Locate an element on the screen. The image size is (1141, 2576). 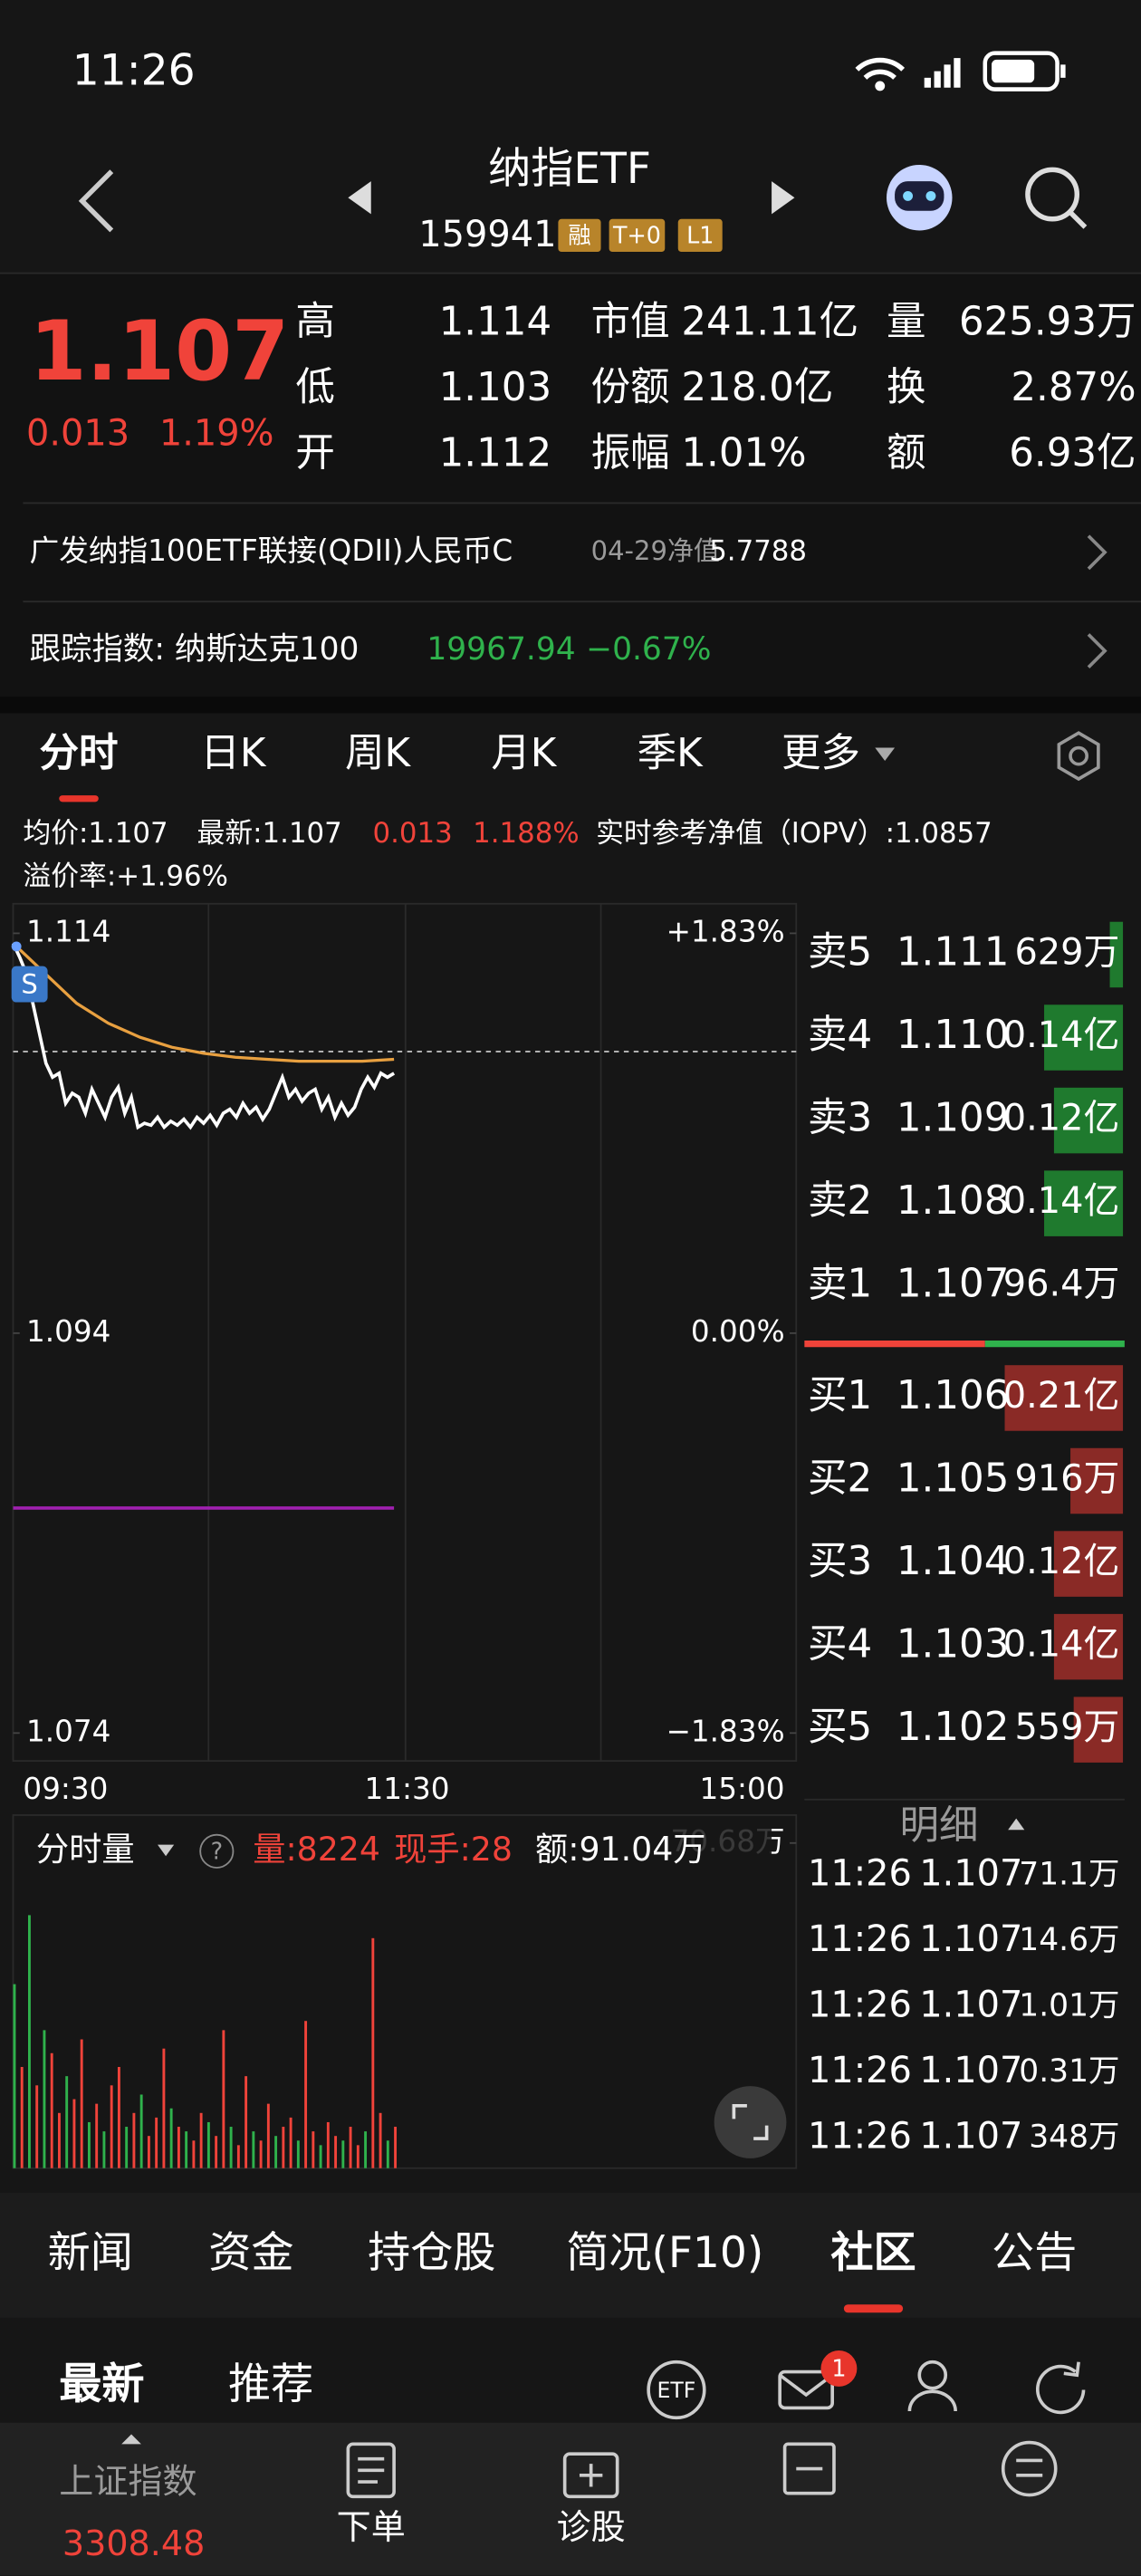
book-price: 1.108 is located at coordinates (953, 1201).